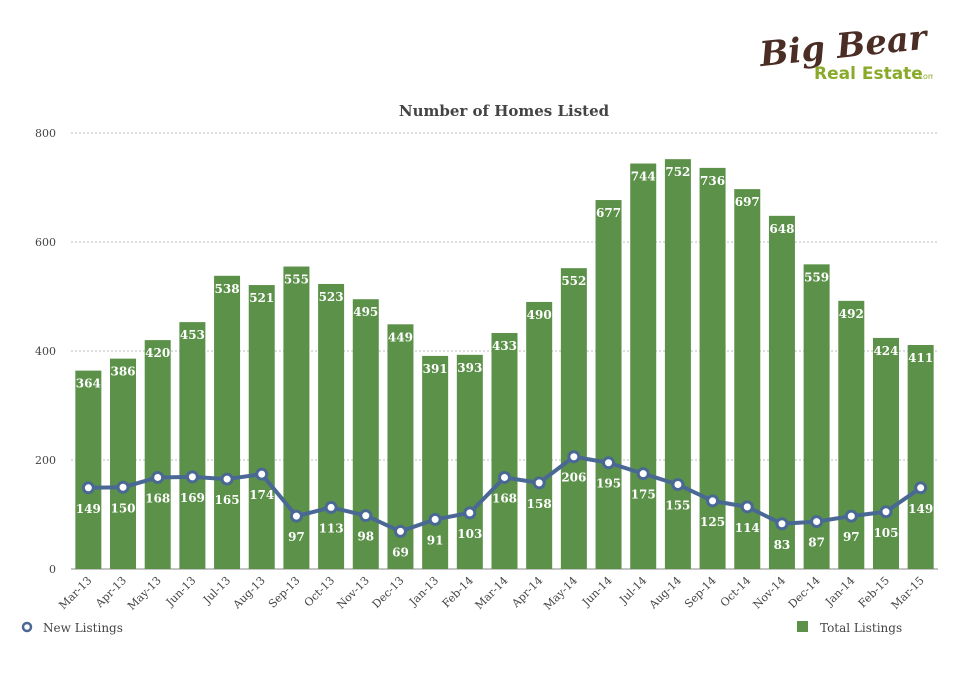  Describe the element at coordinates (747, 528) in the screenshot. I see `line-value-label: 114` at that location.